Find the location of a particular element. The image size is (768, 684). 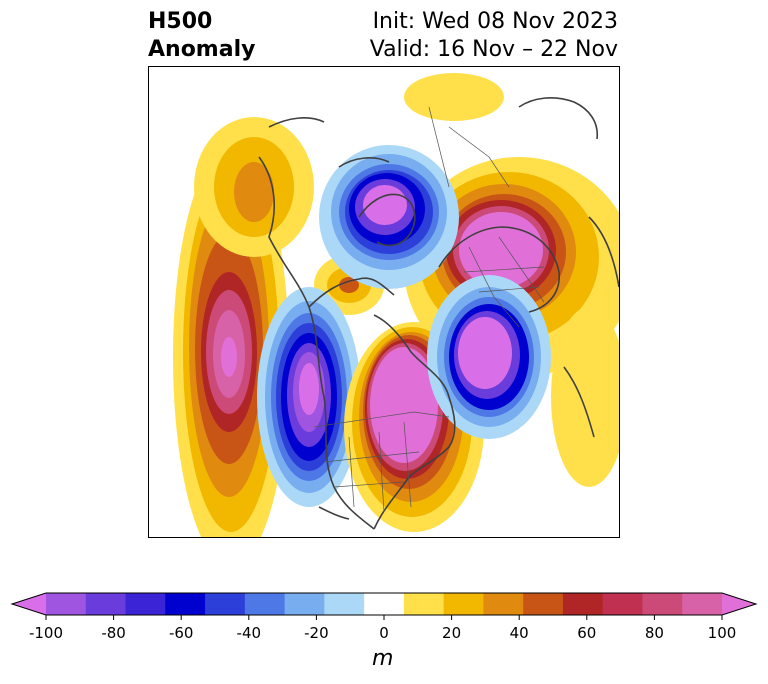

colorbar-extend-low is located at coordinates (29, 604).